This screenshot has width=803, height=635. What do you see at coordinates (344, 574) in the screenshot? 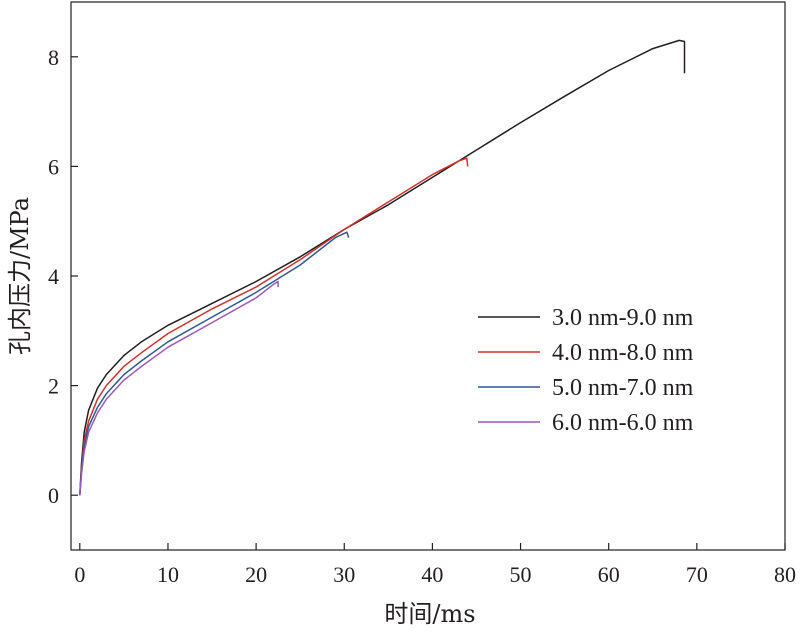
I see `x-tick-label: 30` at bounding box center [344, 574].